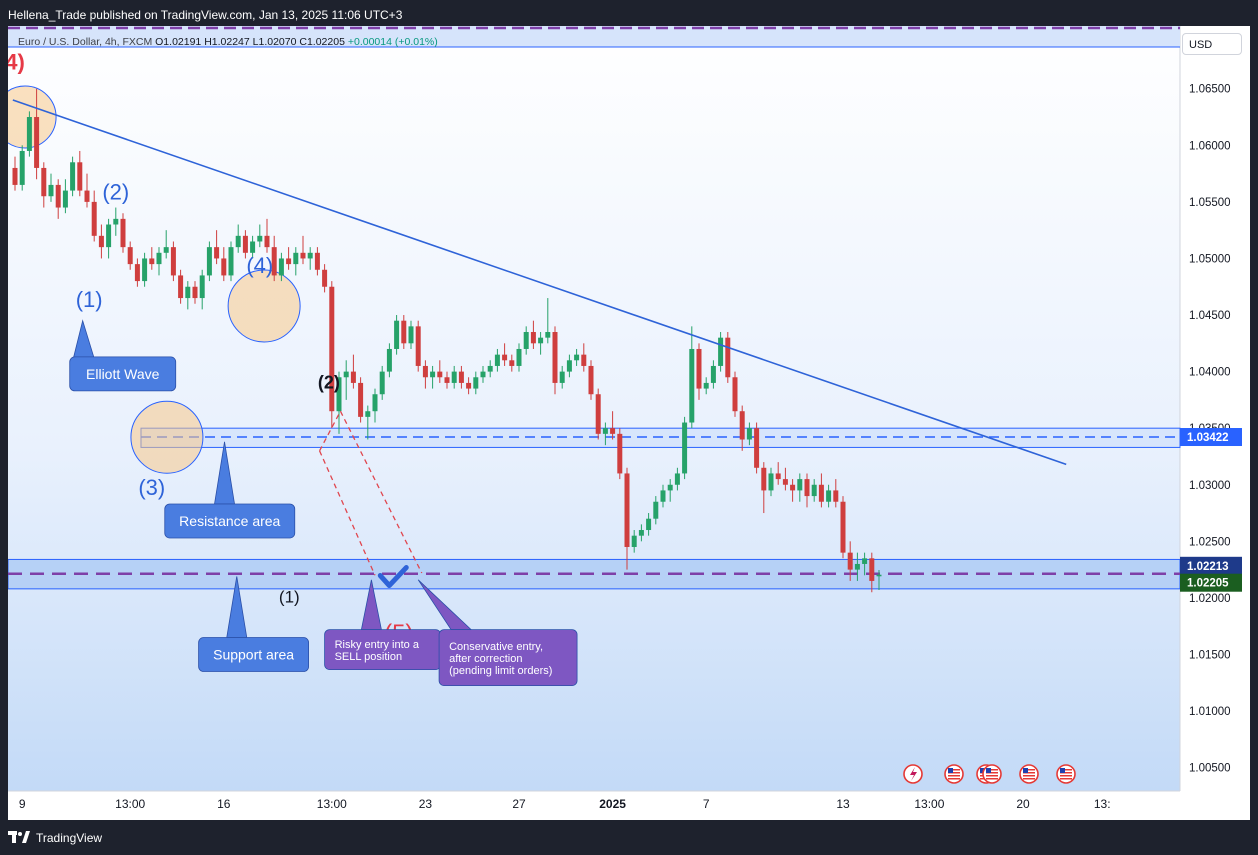  I want to click on legend-symbol: Euro / U.S. Dollar, 4h, FXCM, so click(85, 42).